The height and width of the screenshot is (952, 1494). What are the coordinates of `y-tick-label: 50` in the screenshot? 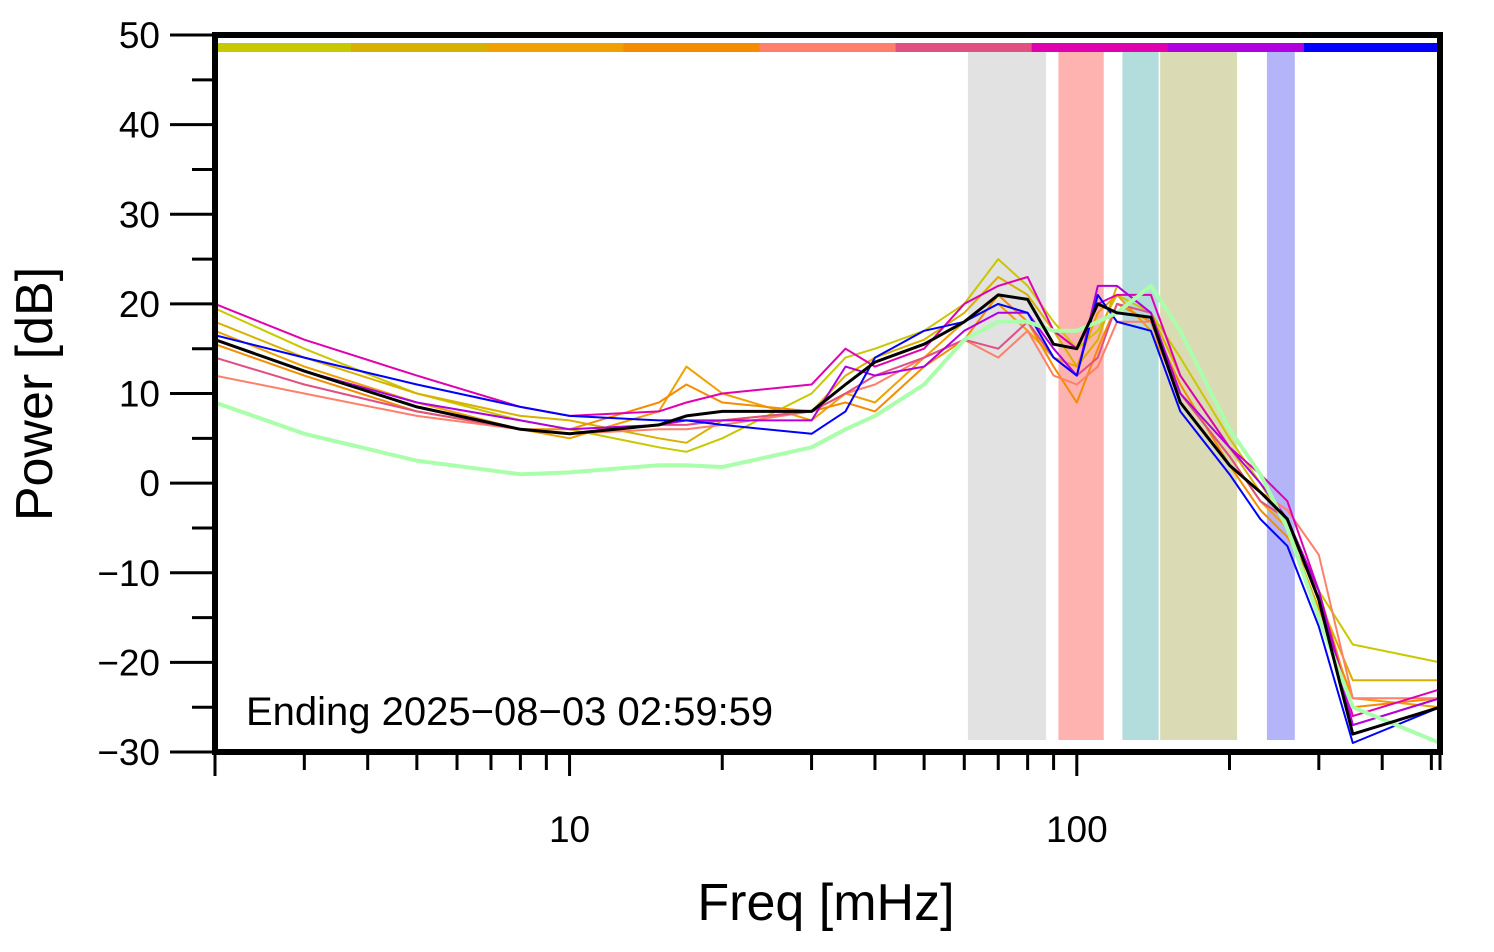 It's located at (139, 35).